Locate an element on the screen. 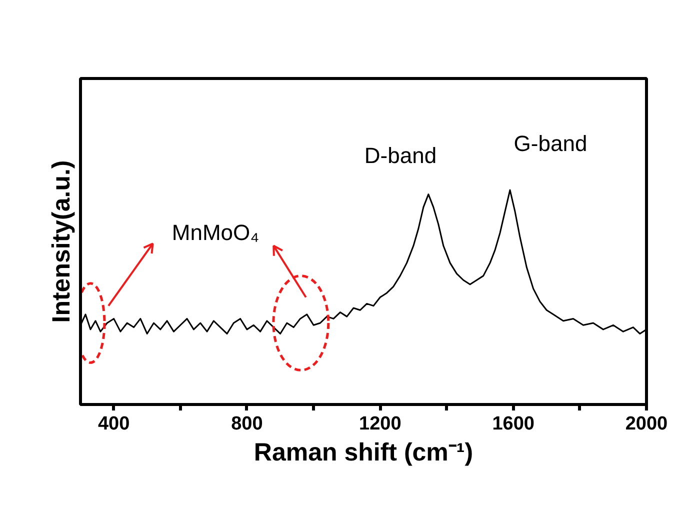 Image resolution: width=678 pixels, height=523 pixels. text: D-band is located at coordinates (400, 155).